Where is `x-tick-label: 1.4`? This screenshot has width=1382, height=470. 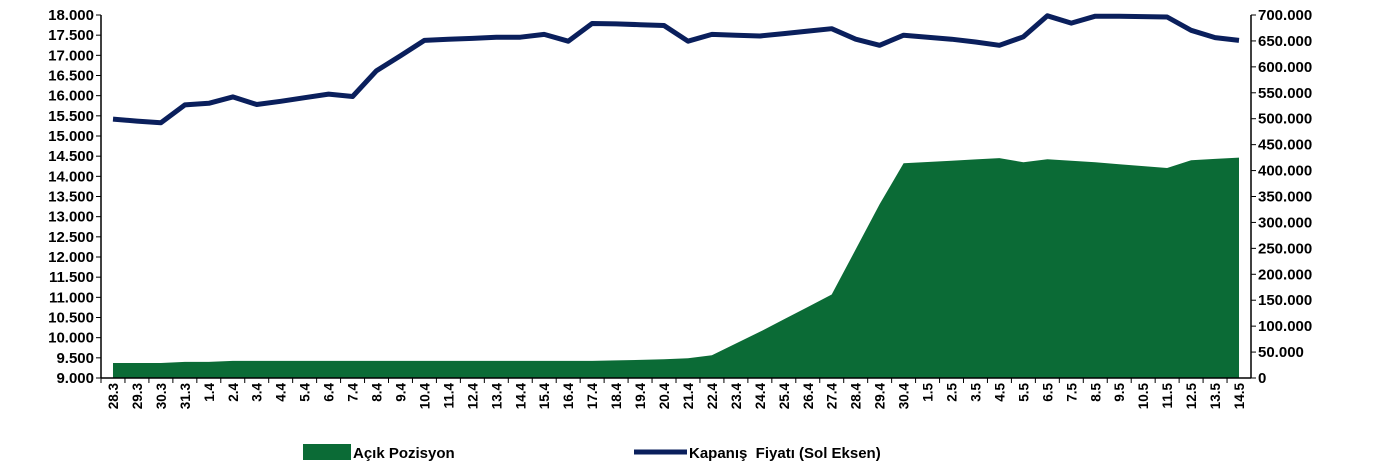
x-tick-label: 1.4 is located at coordinates (209, 392).